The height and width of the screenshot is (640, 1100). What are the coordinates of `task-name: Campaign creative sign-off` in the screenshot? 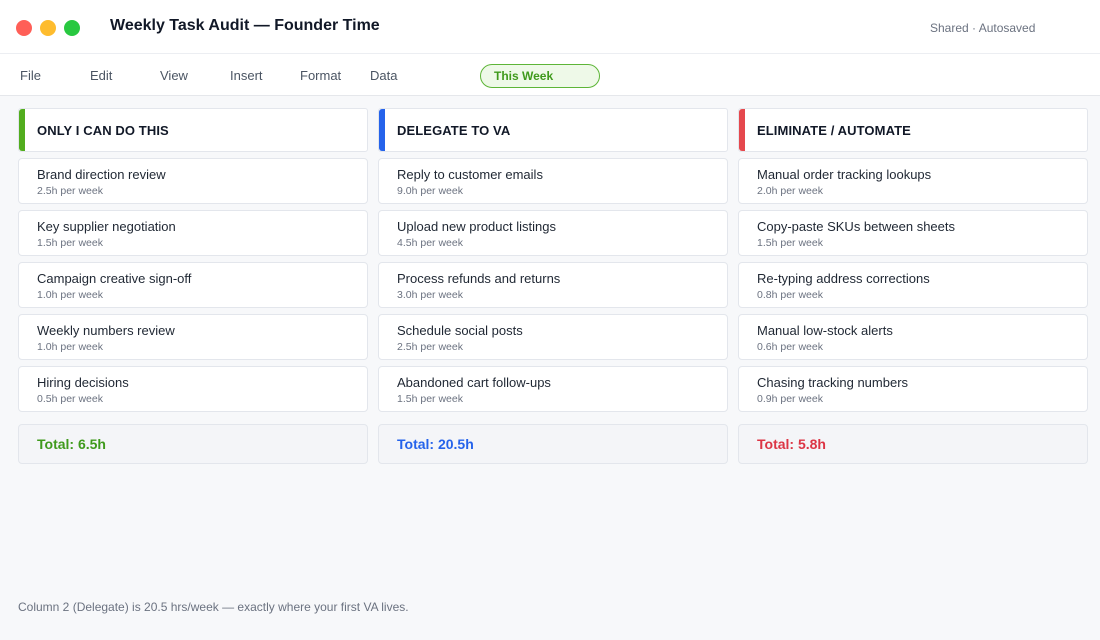 It's located at (114, 278).